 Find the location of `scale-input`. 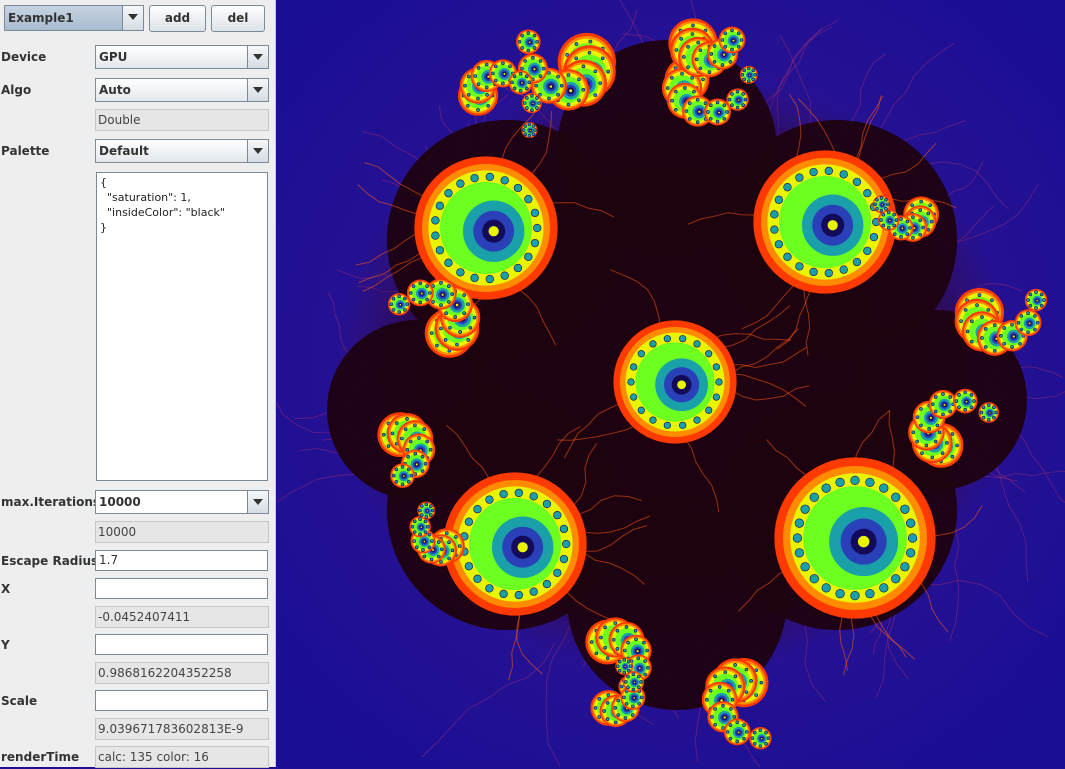

scale-input is located at coordinates (181, 700).